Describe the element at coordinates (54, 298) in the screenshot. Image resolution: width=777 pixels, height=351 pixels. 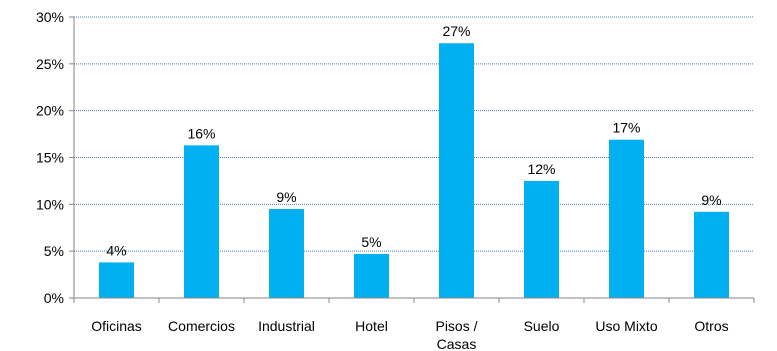
I see `y-tick-label: 0%` at that location.